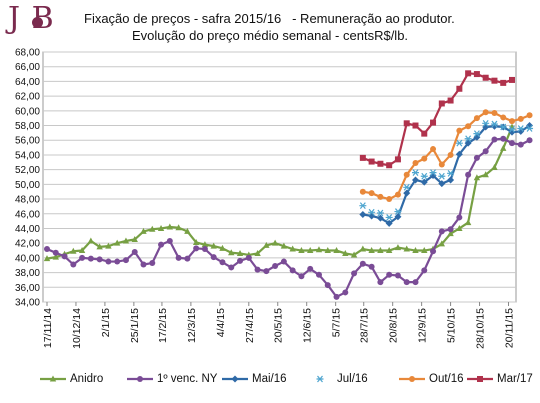 This screenshot has height=403, width=540. I want to click on x-tick-label: 12/6/15, so click(308, 325).